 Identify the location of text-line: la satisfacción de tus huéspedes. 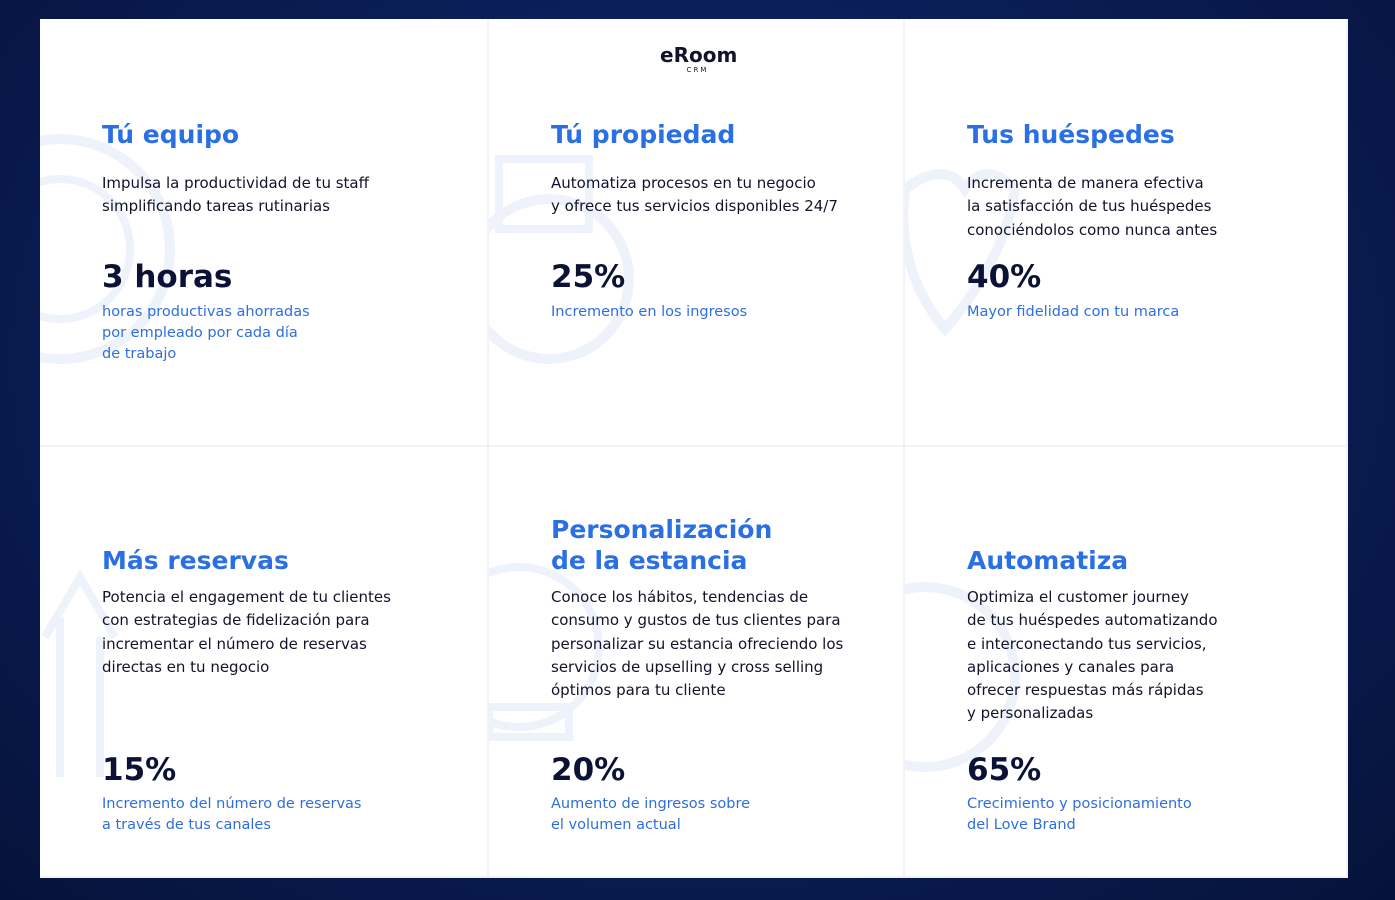
(1089, 206).